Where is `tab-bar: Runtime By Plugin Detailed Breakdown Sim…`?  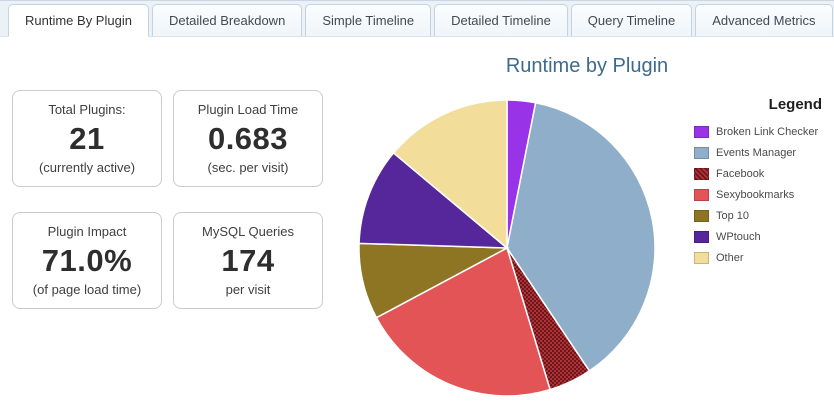
tab-bar: Runtime By Plugin Detailed Breakdown Sim… is located at coordinates (417, 18).